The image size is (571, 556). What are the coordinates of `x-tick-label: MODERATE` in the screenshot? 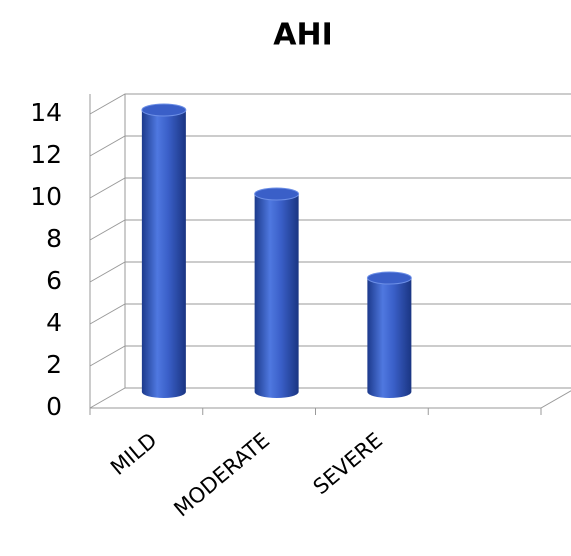 It's located at (221, 474).